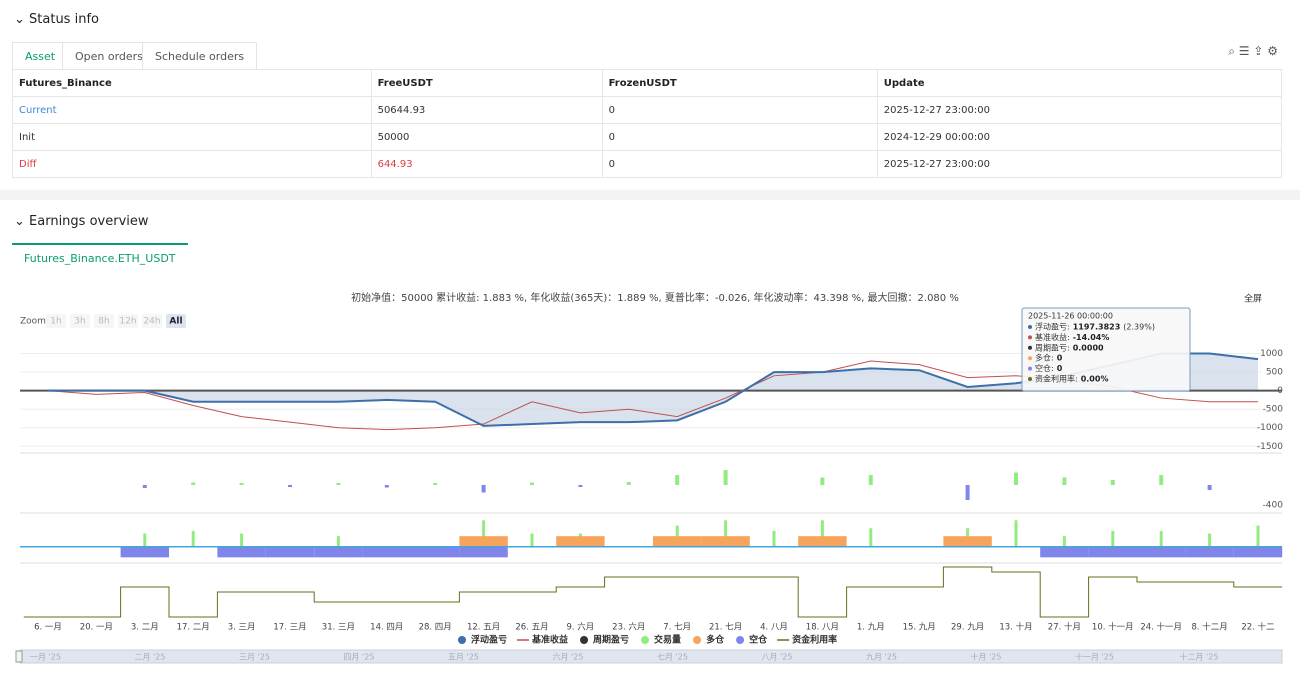 The image size is (1300, 680). Describe the element at coordinates (1113, 627) in the screenshot. I see `x-tick-label: 10. 十一月` at that location.